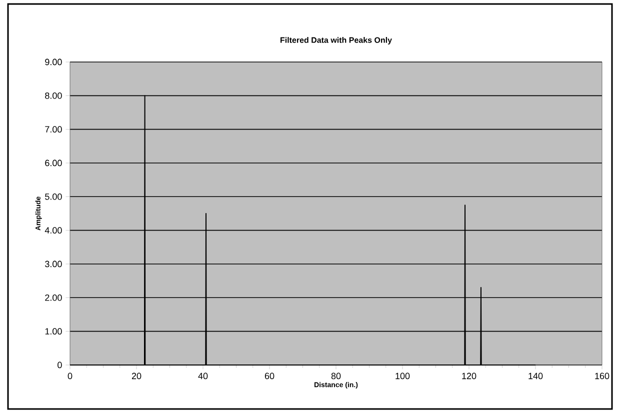 The height and width of the screenshot is (411, 618). What do you see at coordinates (53, 230) in the screenshot?
I see `y-tick-label: 4.00` at bounding box center [53, 230].